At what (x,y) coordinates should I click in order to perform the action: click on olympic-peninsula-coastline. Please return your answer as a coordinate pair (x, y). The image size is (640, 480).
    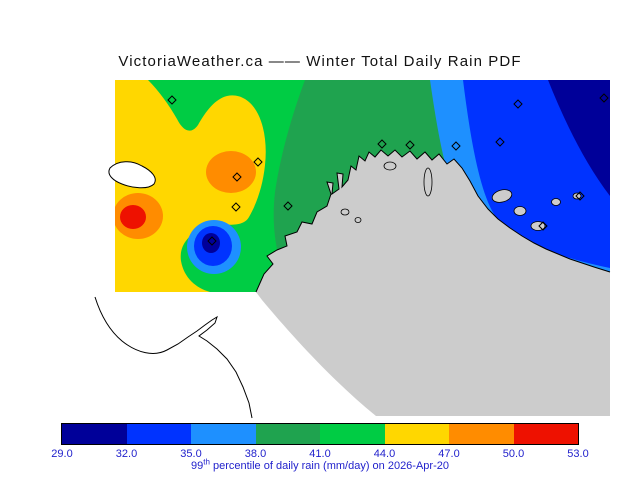
    Looking at the image, I should click on (173, 357).